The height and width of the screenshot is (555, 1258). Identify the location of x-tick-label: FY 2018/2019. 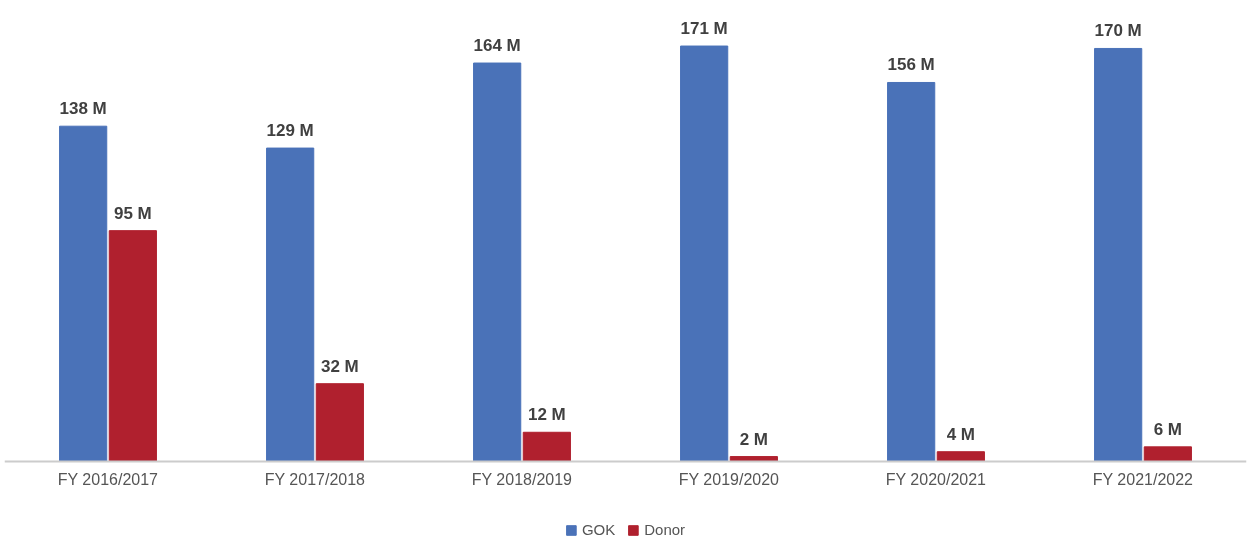
(522, 480).